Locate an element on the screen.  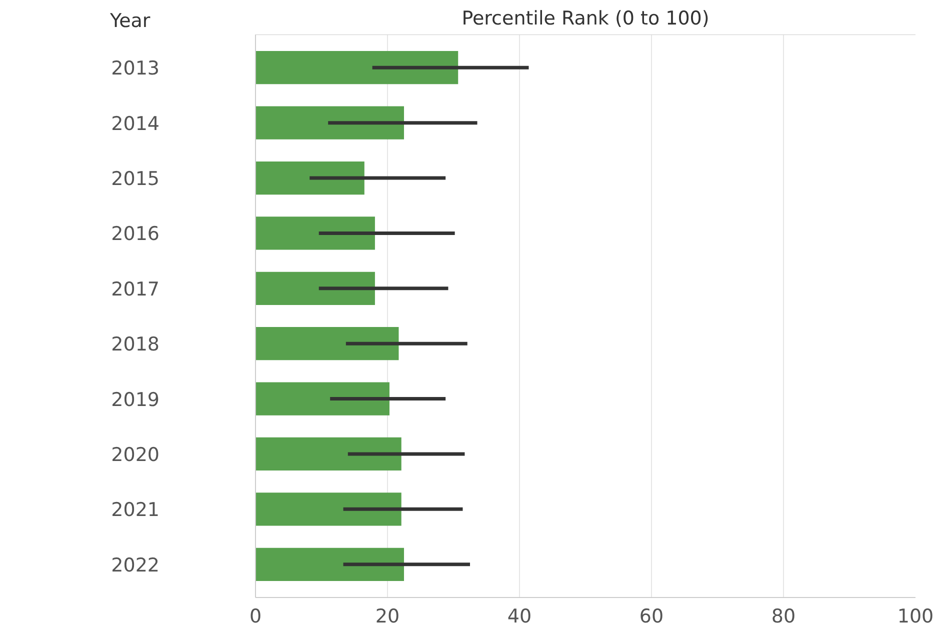
y-axis-title: Year is located at coordinates (130, 21).